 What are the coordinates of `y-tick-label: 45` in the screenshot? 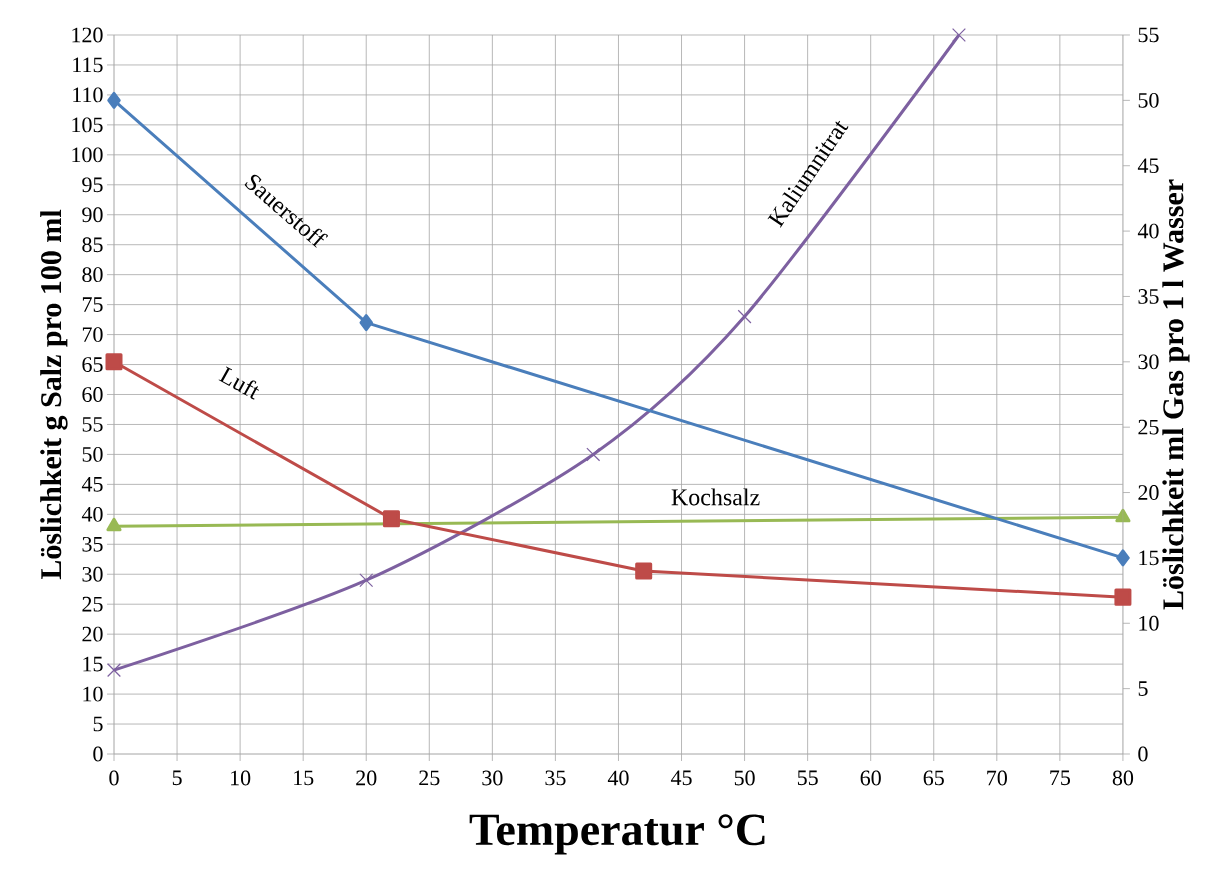 It's located at (92, 484).